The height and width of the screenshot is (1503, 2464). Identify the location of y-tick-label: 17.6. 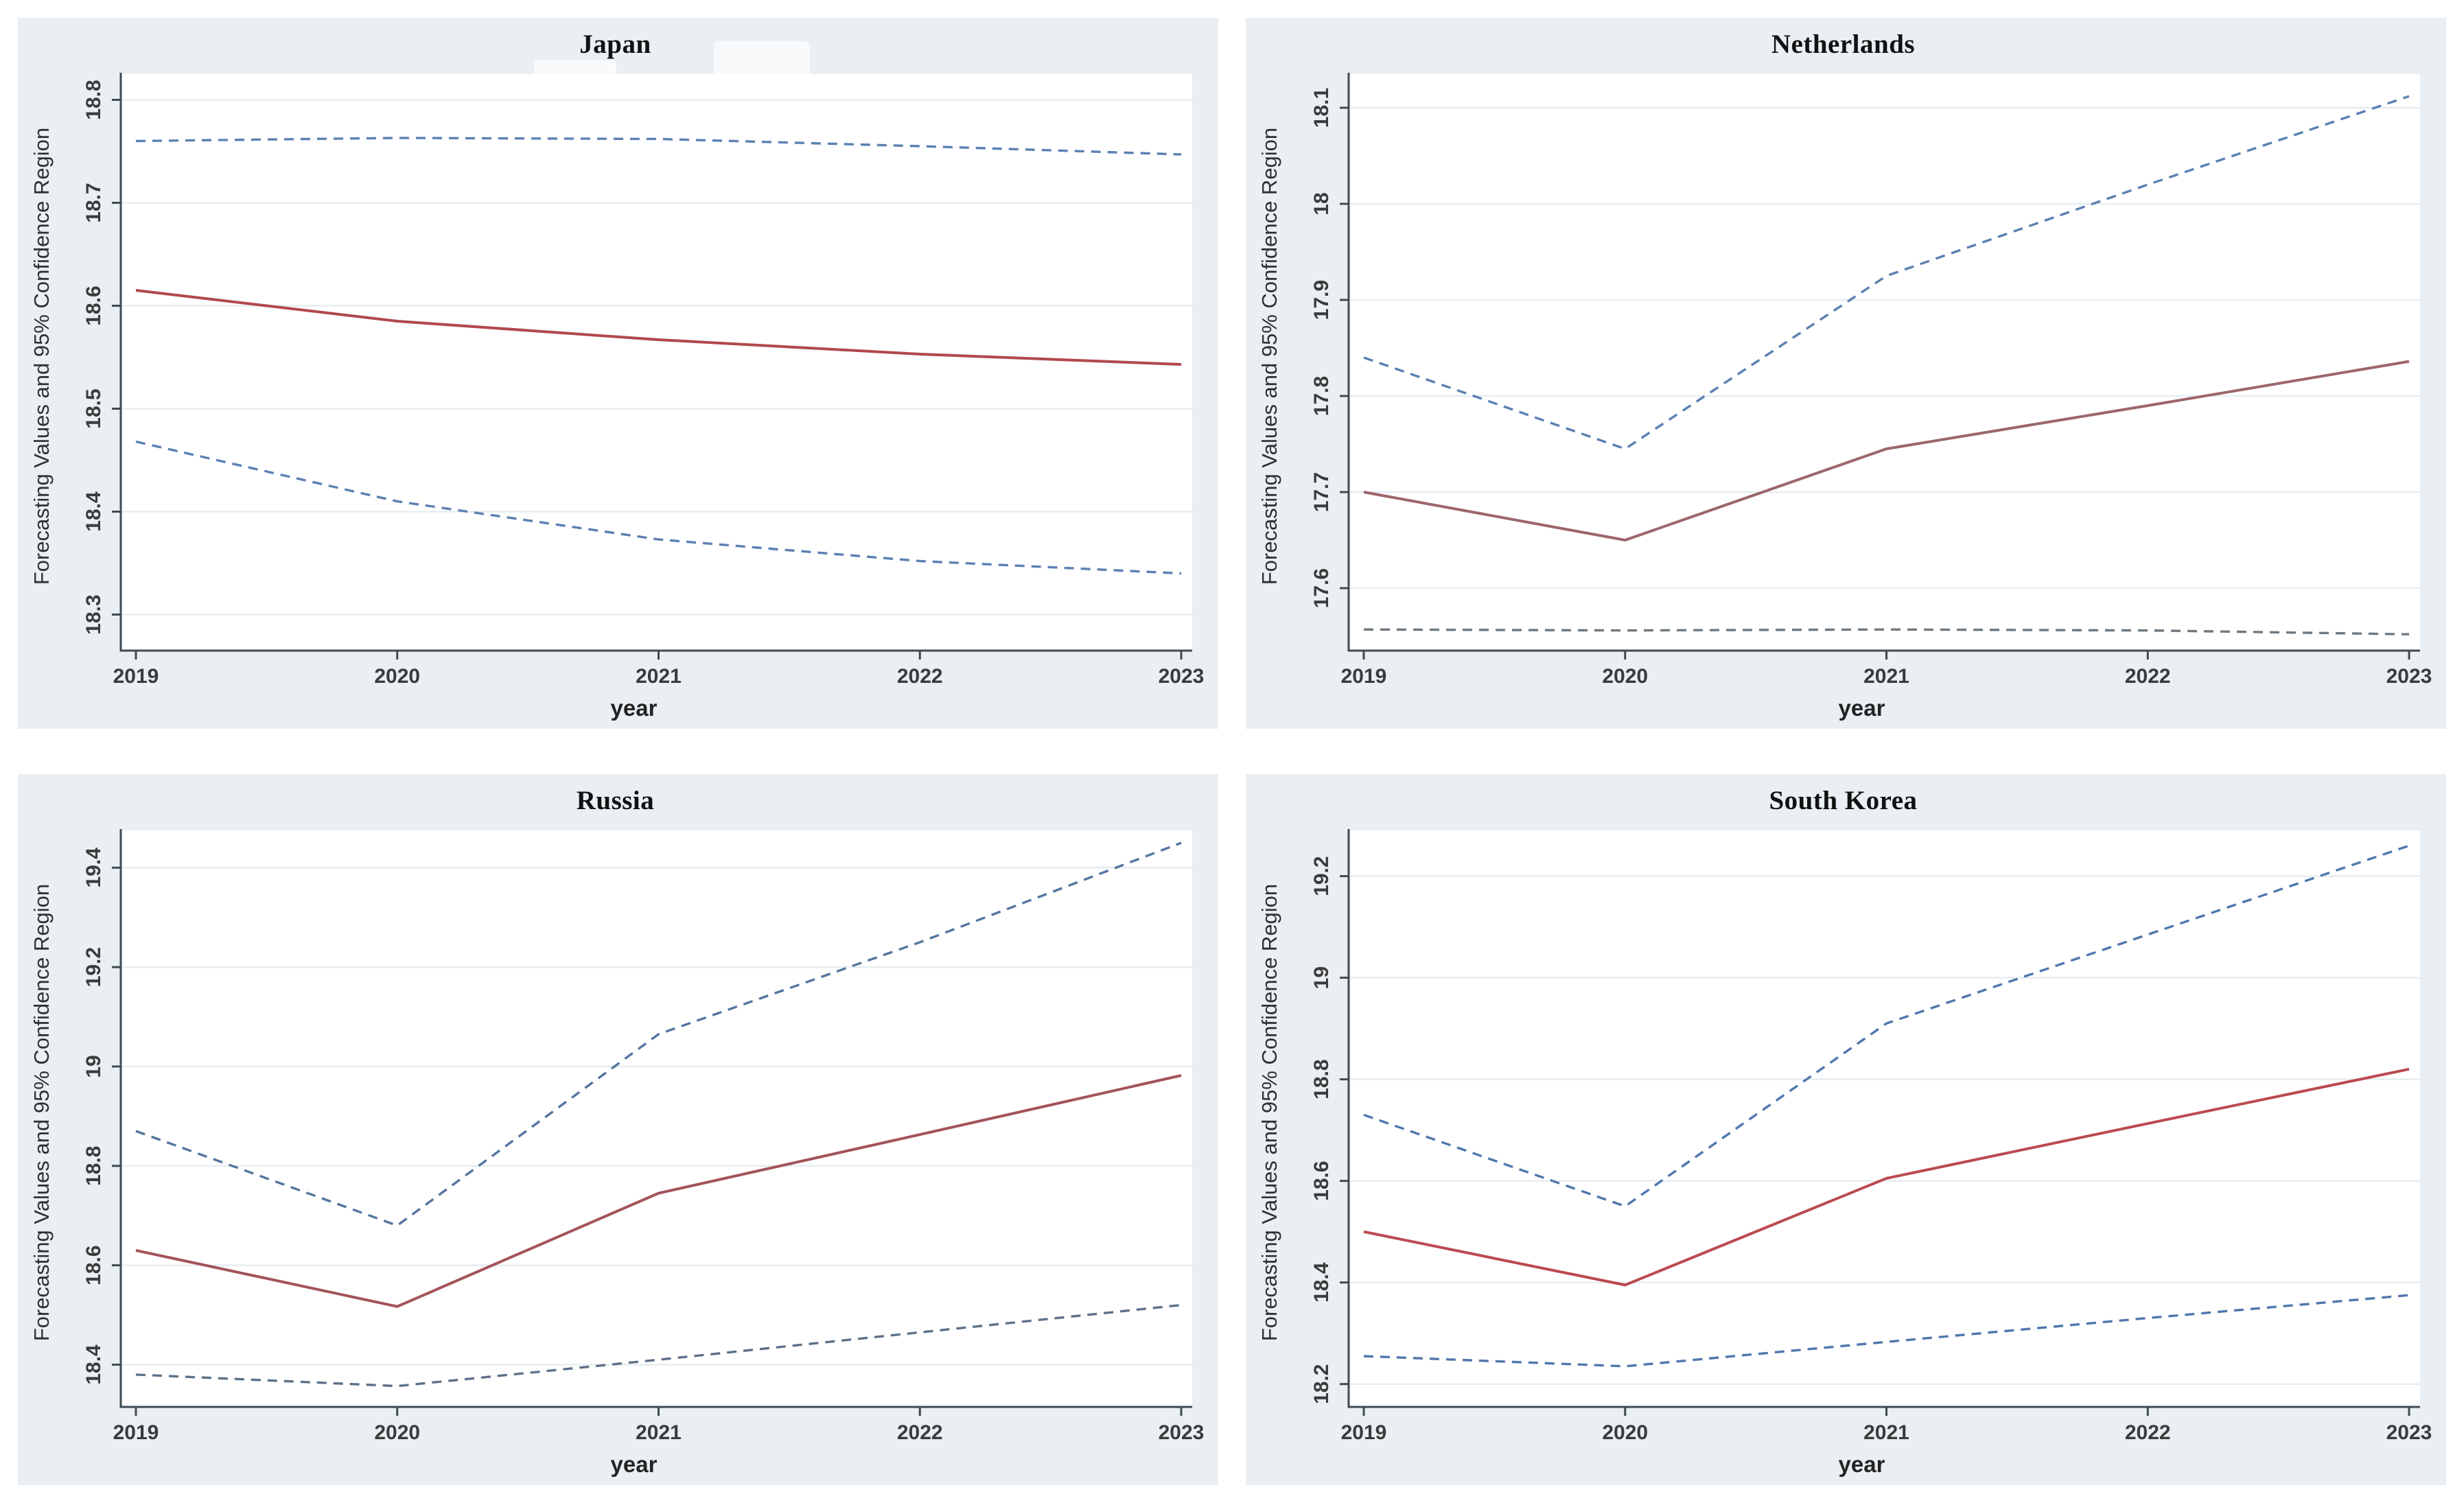
(1321, 588).